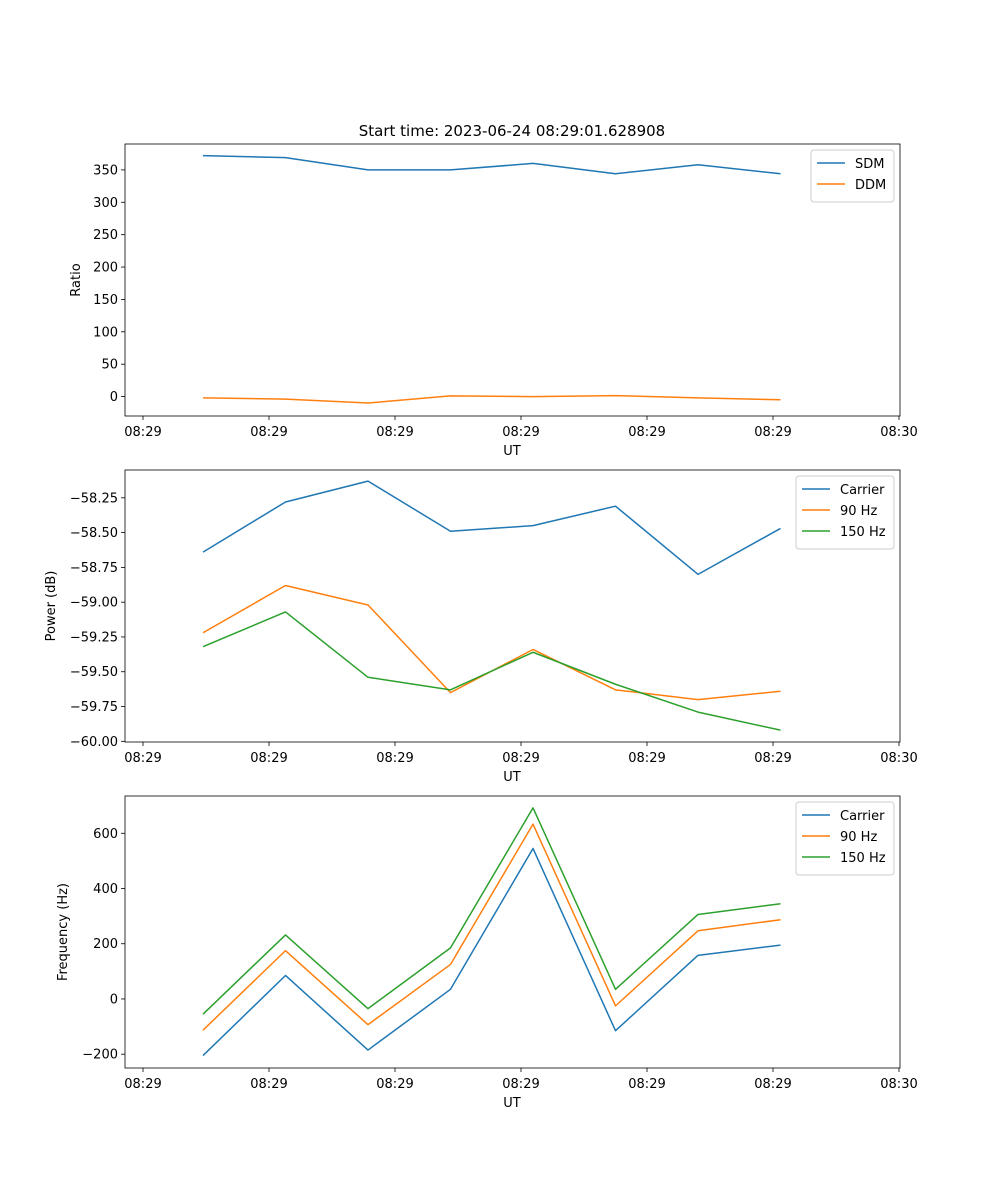  Describe the element at coordinates (105, 235) in the screenshot. I see `y-tick-label: 250` at that location.